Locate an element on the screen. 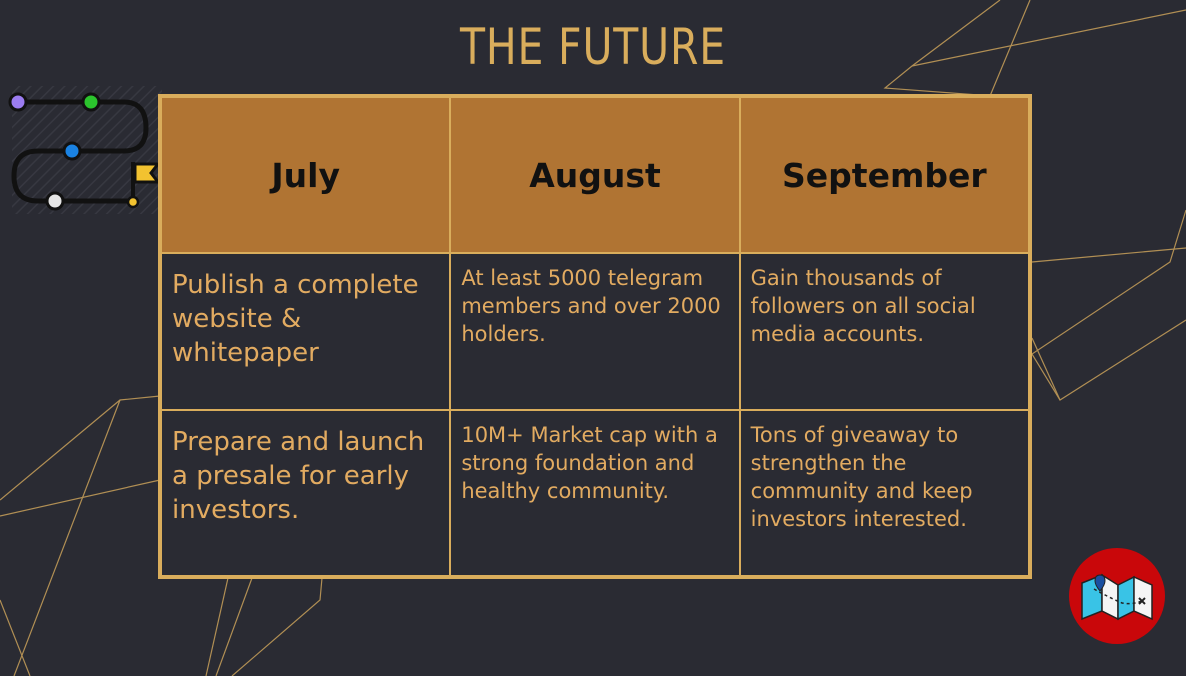 Image resolution: width=1186 pixels, height=676 pixels. map-icon is located at coordinates (1117, 596).